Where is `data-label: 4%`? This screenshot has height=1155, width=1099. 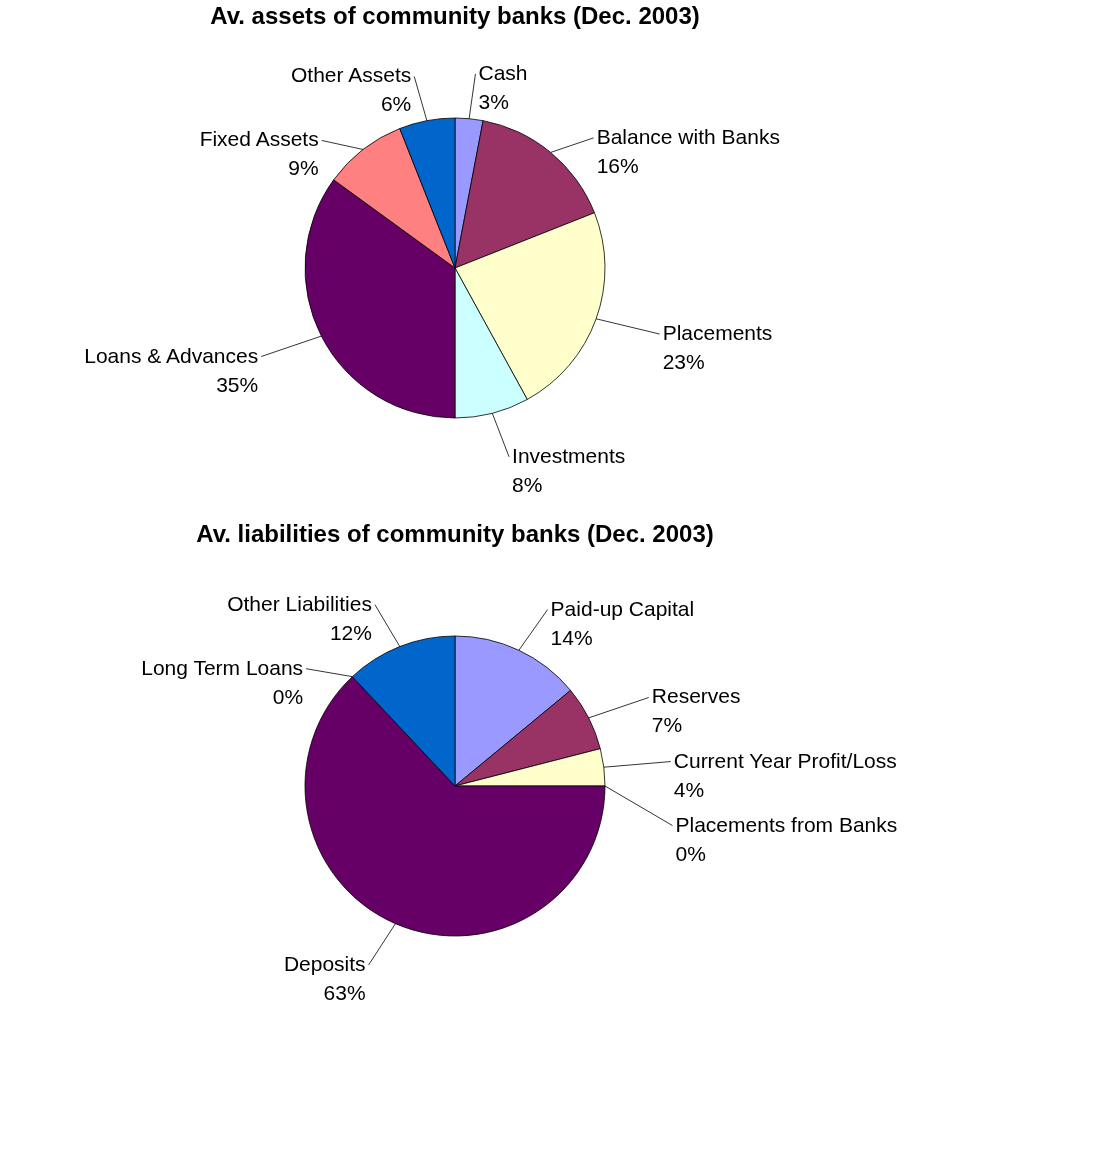
data-label: 4% is located at coordinates (689, 789).